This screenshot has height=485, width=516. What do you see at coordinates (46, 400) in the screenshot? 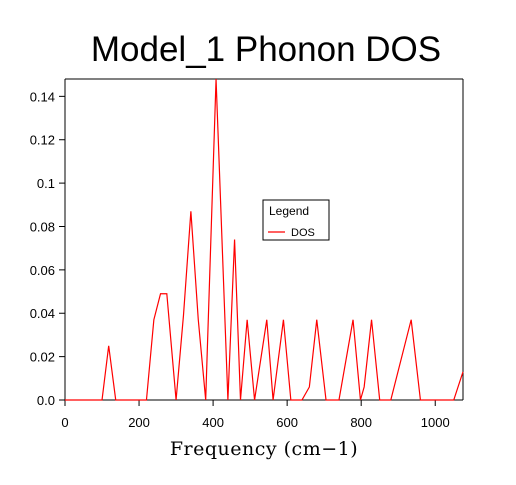
I see `y-tick-label: 0.0` at bounding box center [46, 400].